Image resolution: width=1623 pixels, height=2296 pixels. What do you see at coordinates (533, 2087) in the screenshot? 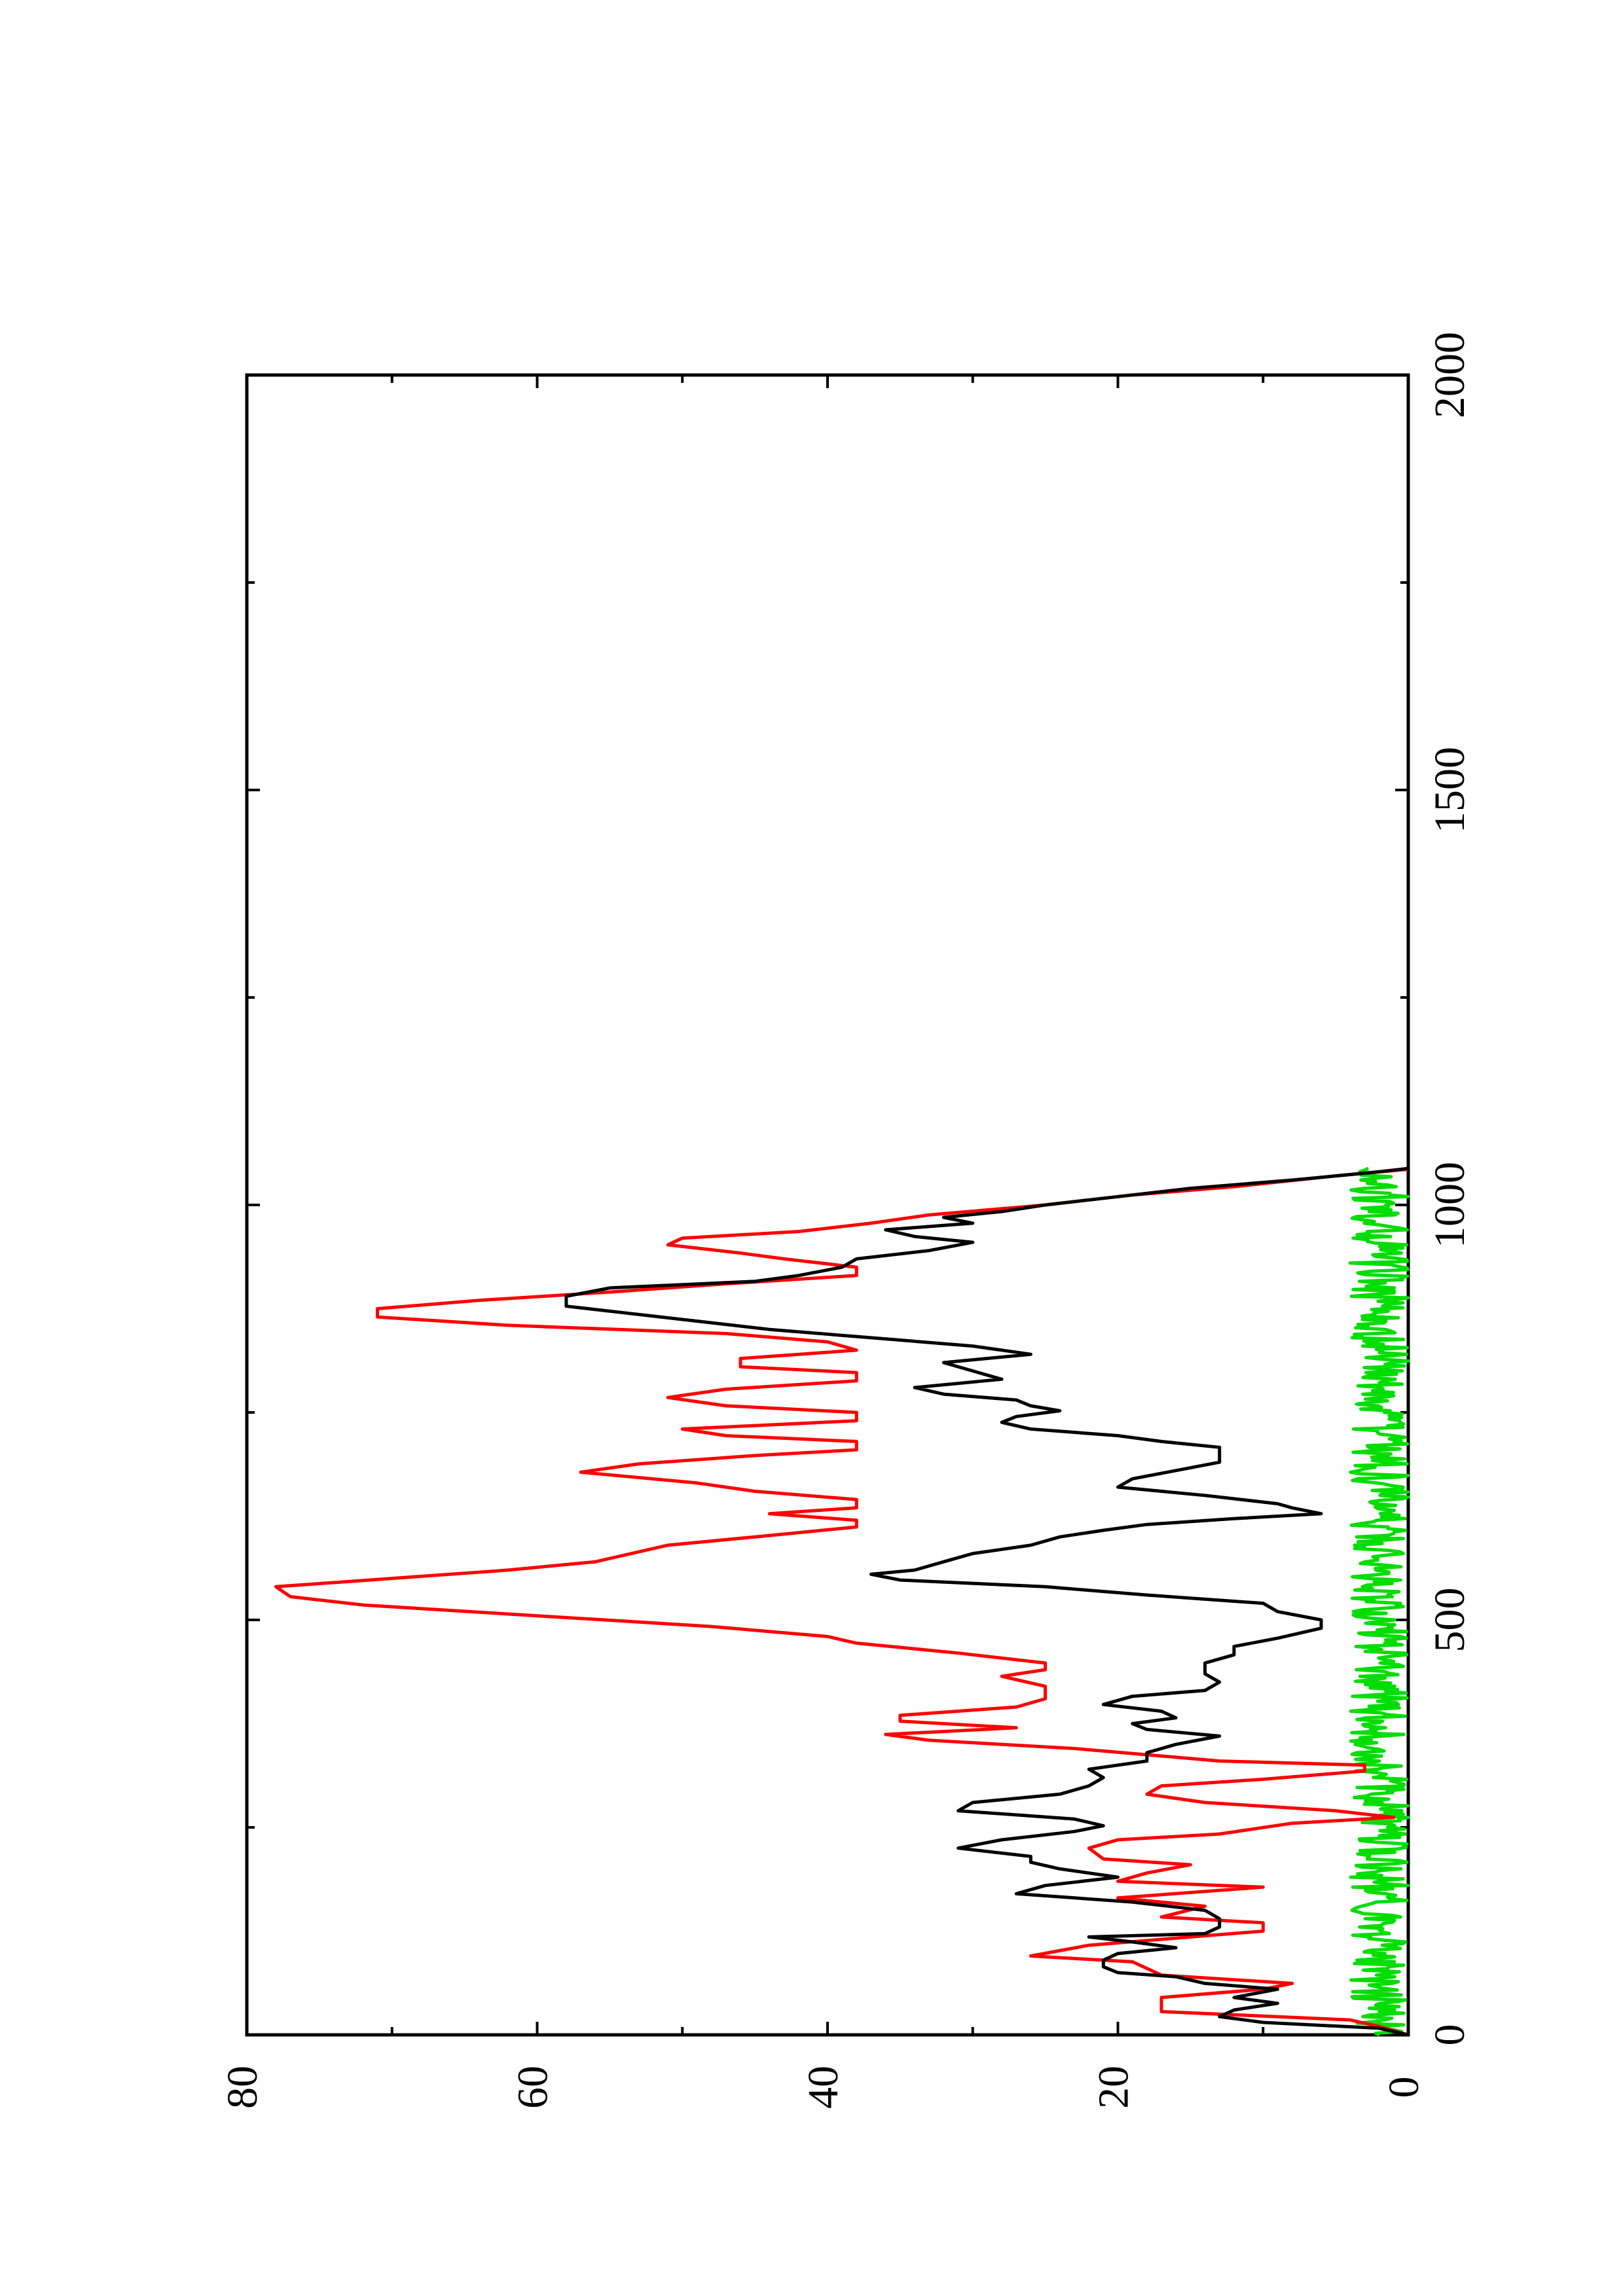
I see `y-tick-label: 60` at bounding box center [533, 2087].